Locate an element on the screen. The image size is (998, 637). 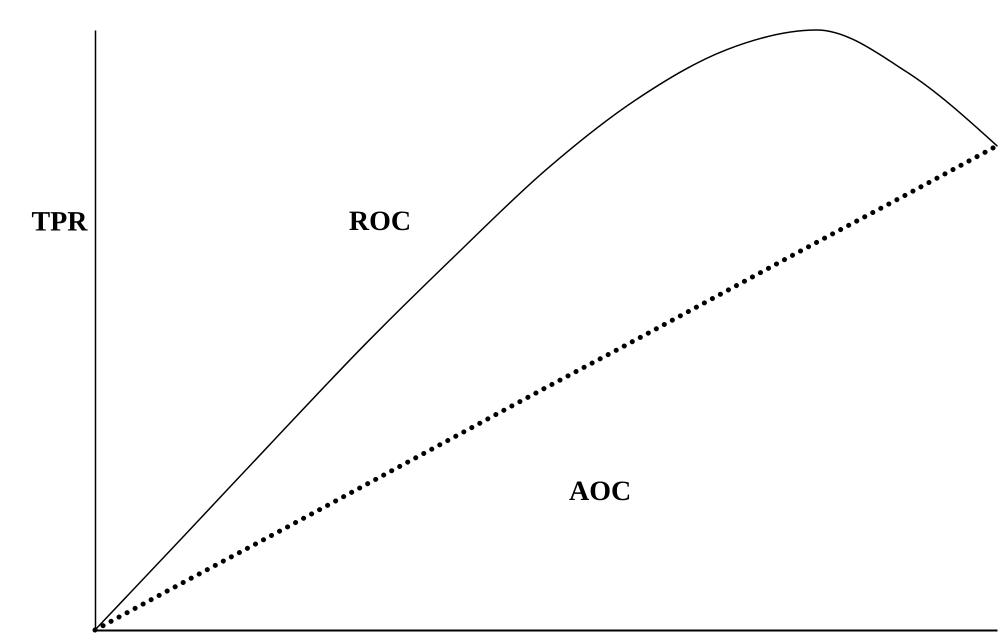
y-axis-title: TPR is located at coordinates (60, 222).